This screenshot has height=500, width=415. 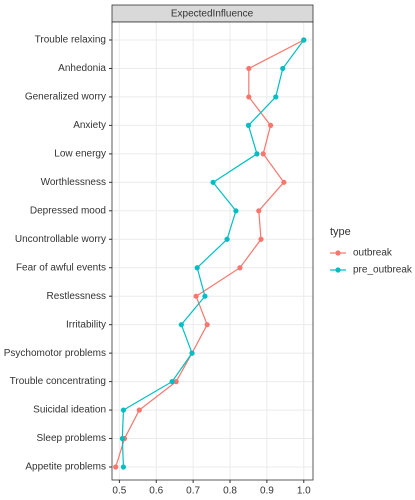 What do you see at coordinates (82, 68) in the screenshot?
I see `y-tick-label: Anhedonia` at bounding box center [82, 68].